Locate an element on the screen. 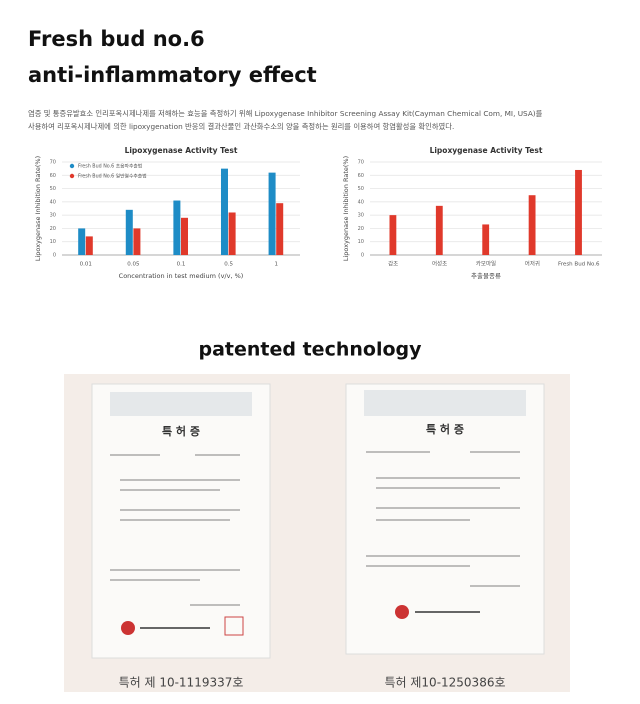  x-tick-label: 감초 is located at coordinates (393, 264).